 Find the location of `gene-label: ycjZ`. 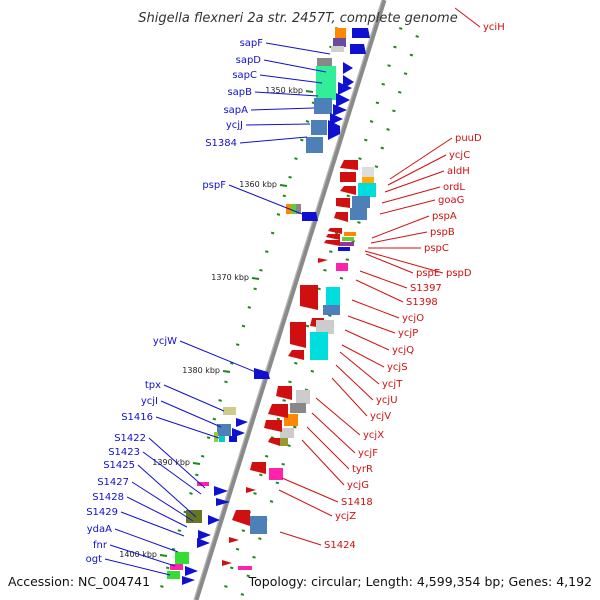

gene-label: ycjZ is located at coordinates (345, 516).